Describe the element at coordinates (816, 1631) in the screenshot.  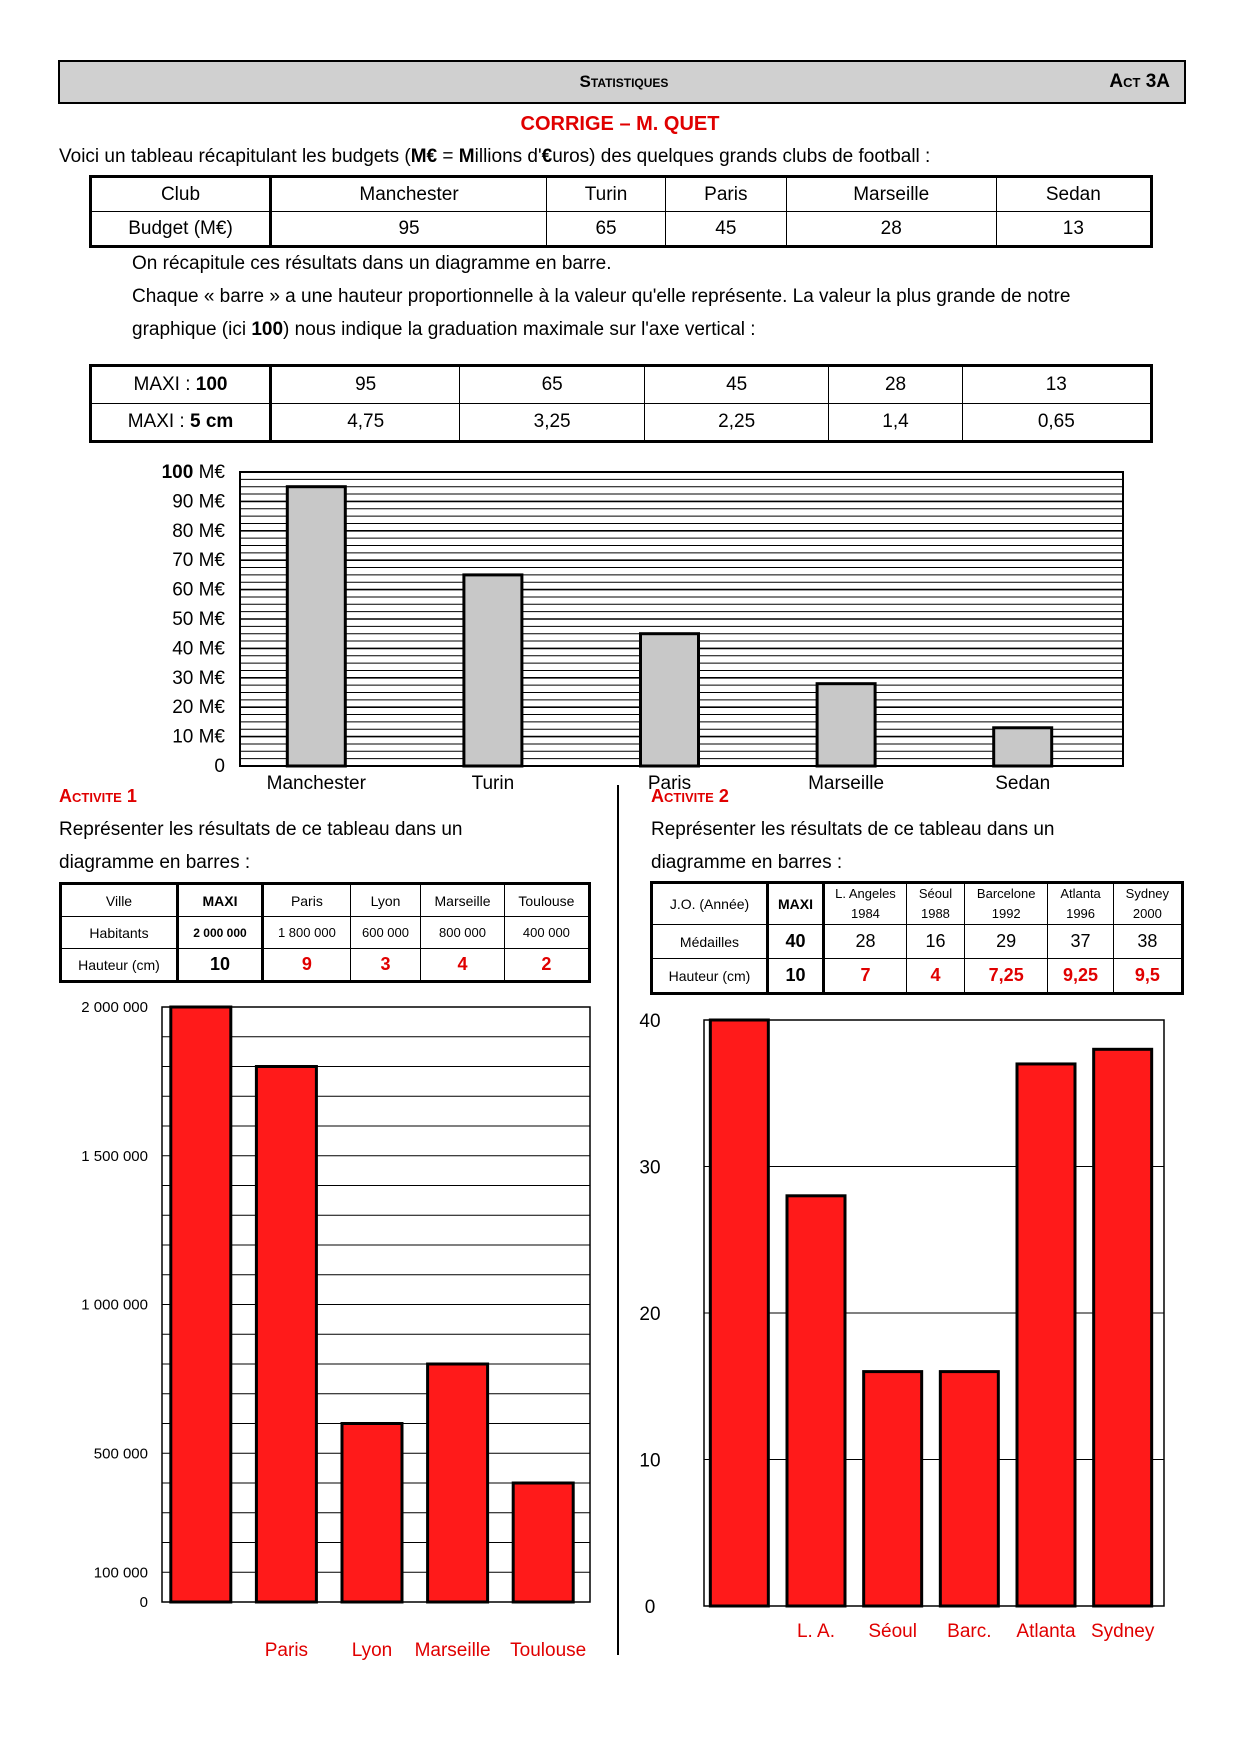
I see `x-tick-label: L. A.` at that location.